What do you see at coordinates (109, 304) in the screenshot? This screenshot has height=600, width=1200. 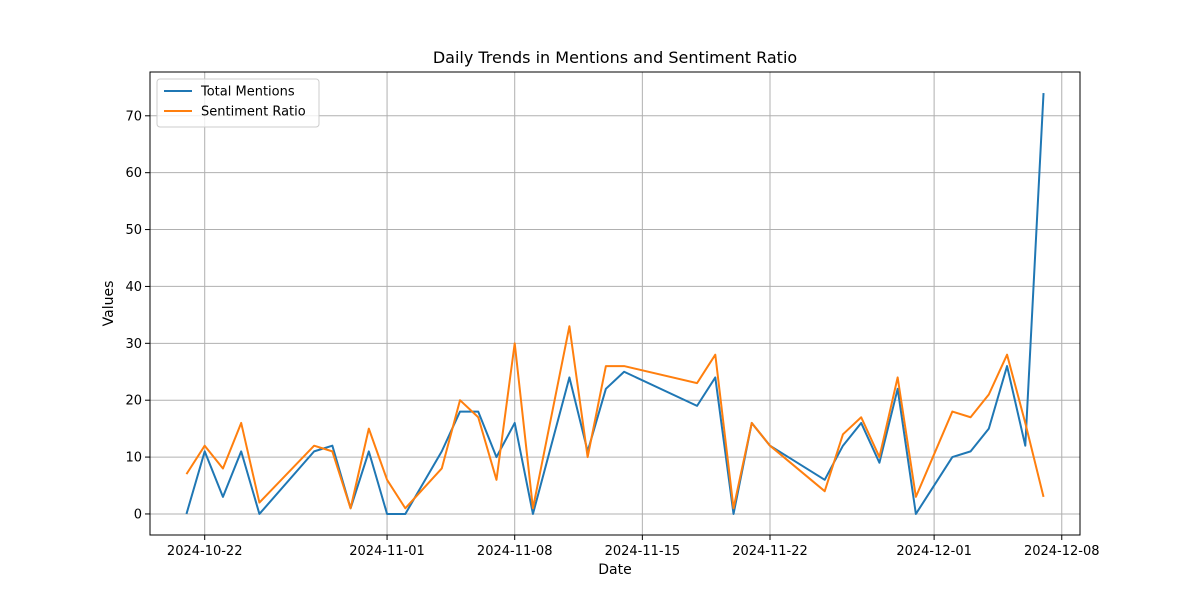 I see `y-axis-label: Values` at bounding box center [109, 304].